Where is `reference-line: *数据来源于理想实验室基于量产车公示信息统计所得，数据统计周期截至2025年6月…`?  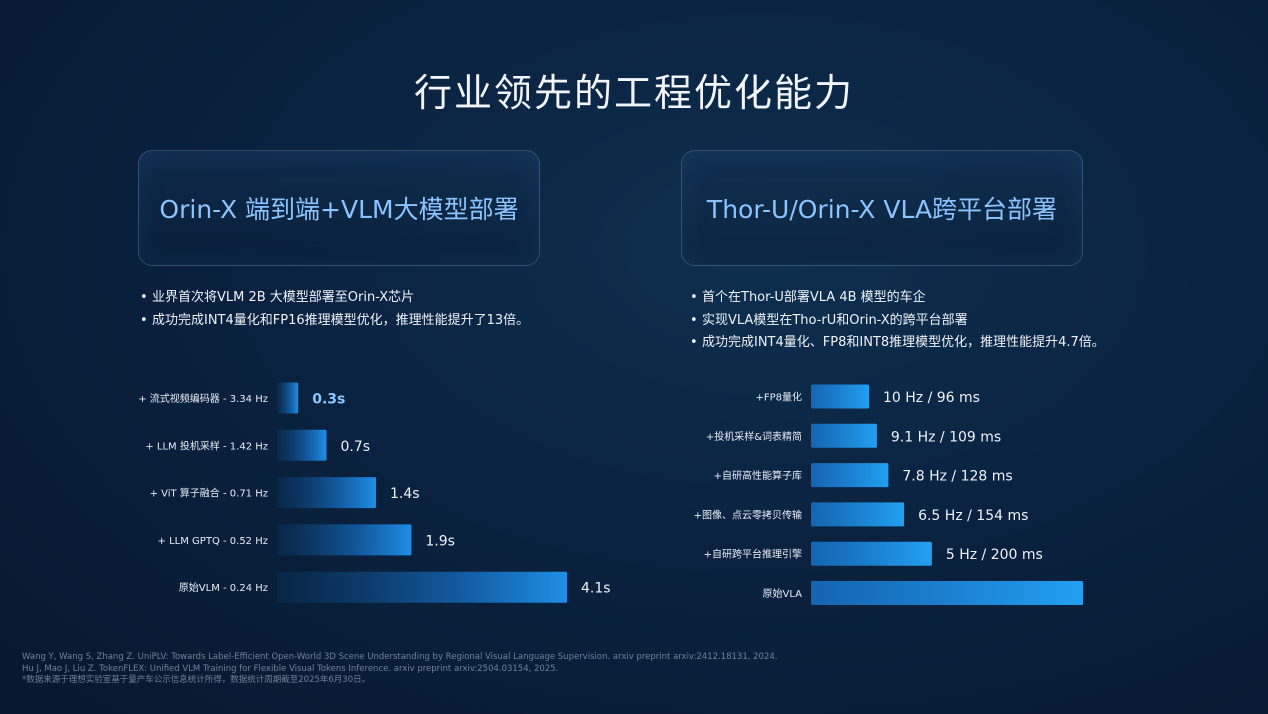
reference-line: *数据来源于理想实验室基于量产车公示信息统计所得，数据统计周期截至2025年6月… is located at coordinates (196, 680).